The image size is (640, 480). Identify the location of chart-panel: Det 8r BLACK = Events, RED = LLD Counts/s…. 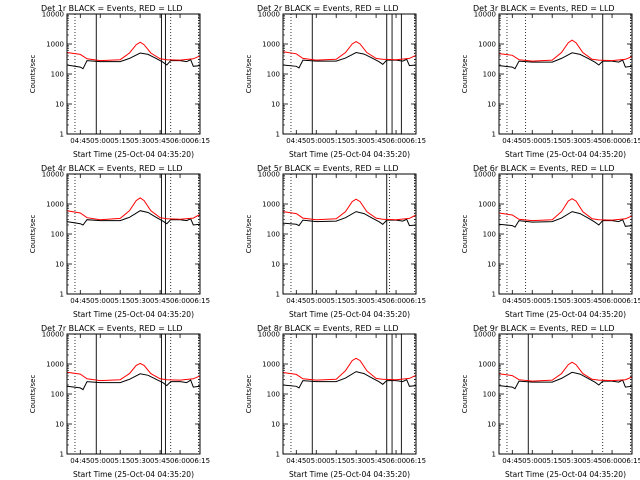
(335, 401).